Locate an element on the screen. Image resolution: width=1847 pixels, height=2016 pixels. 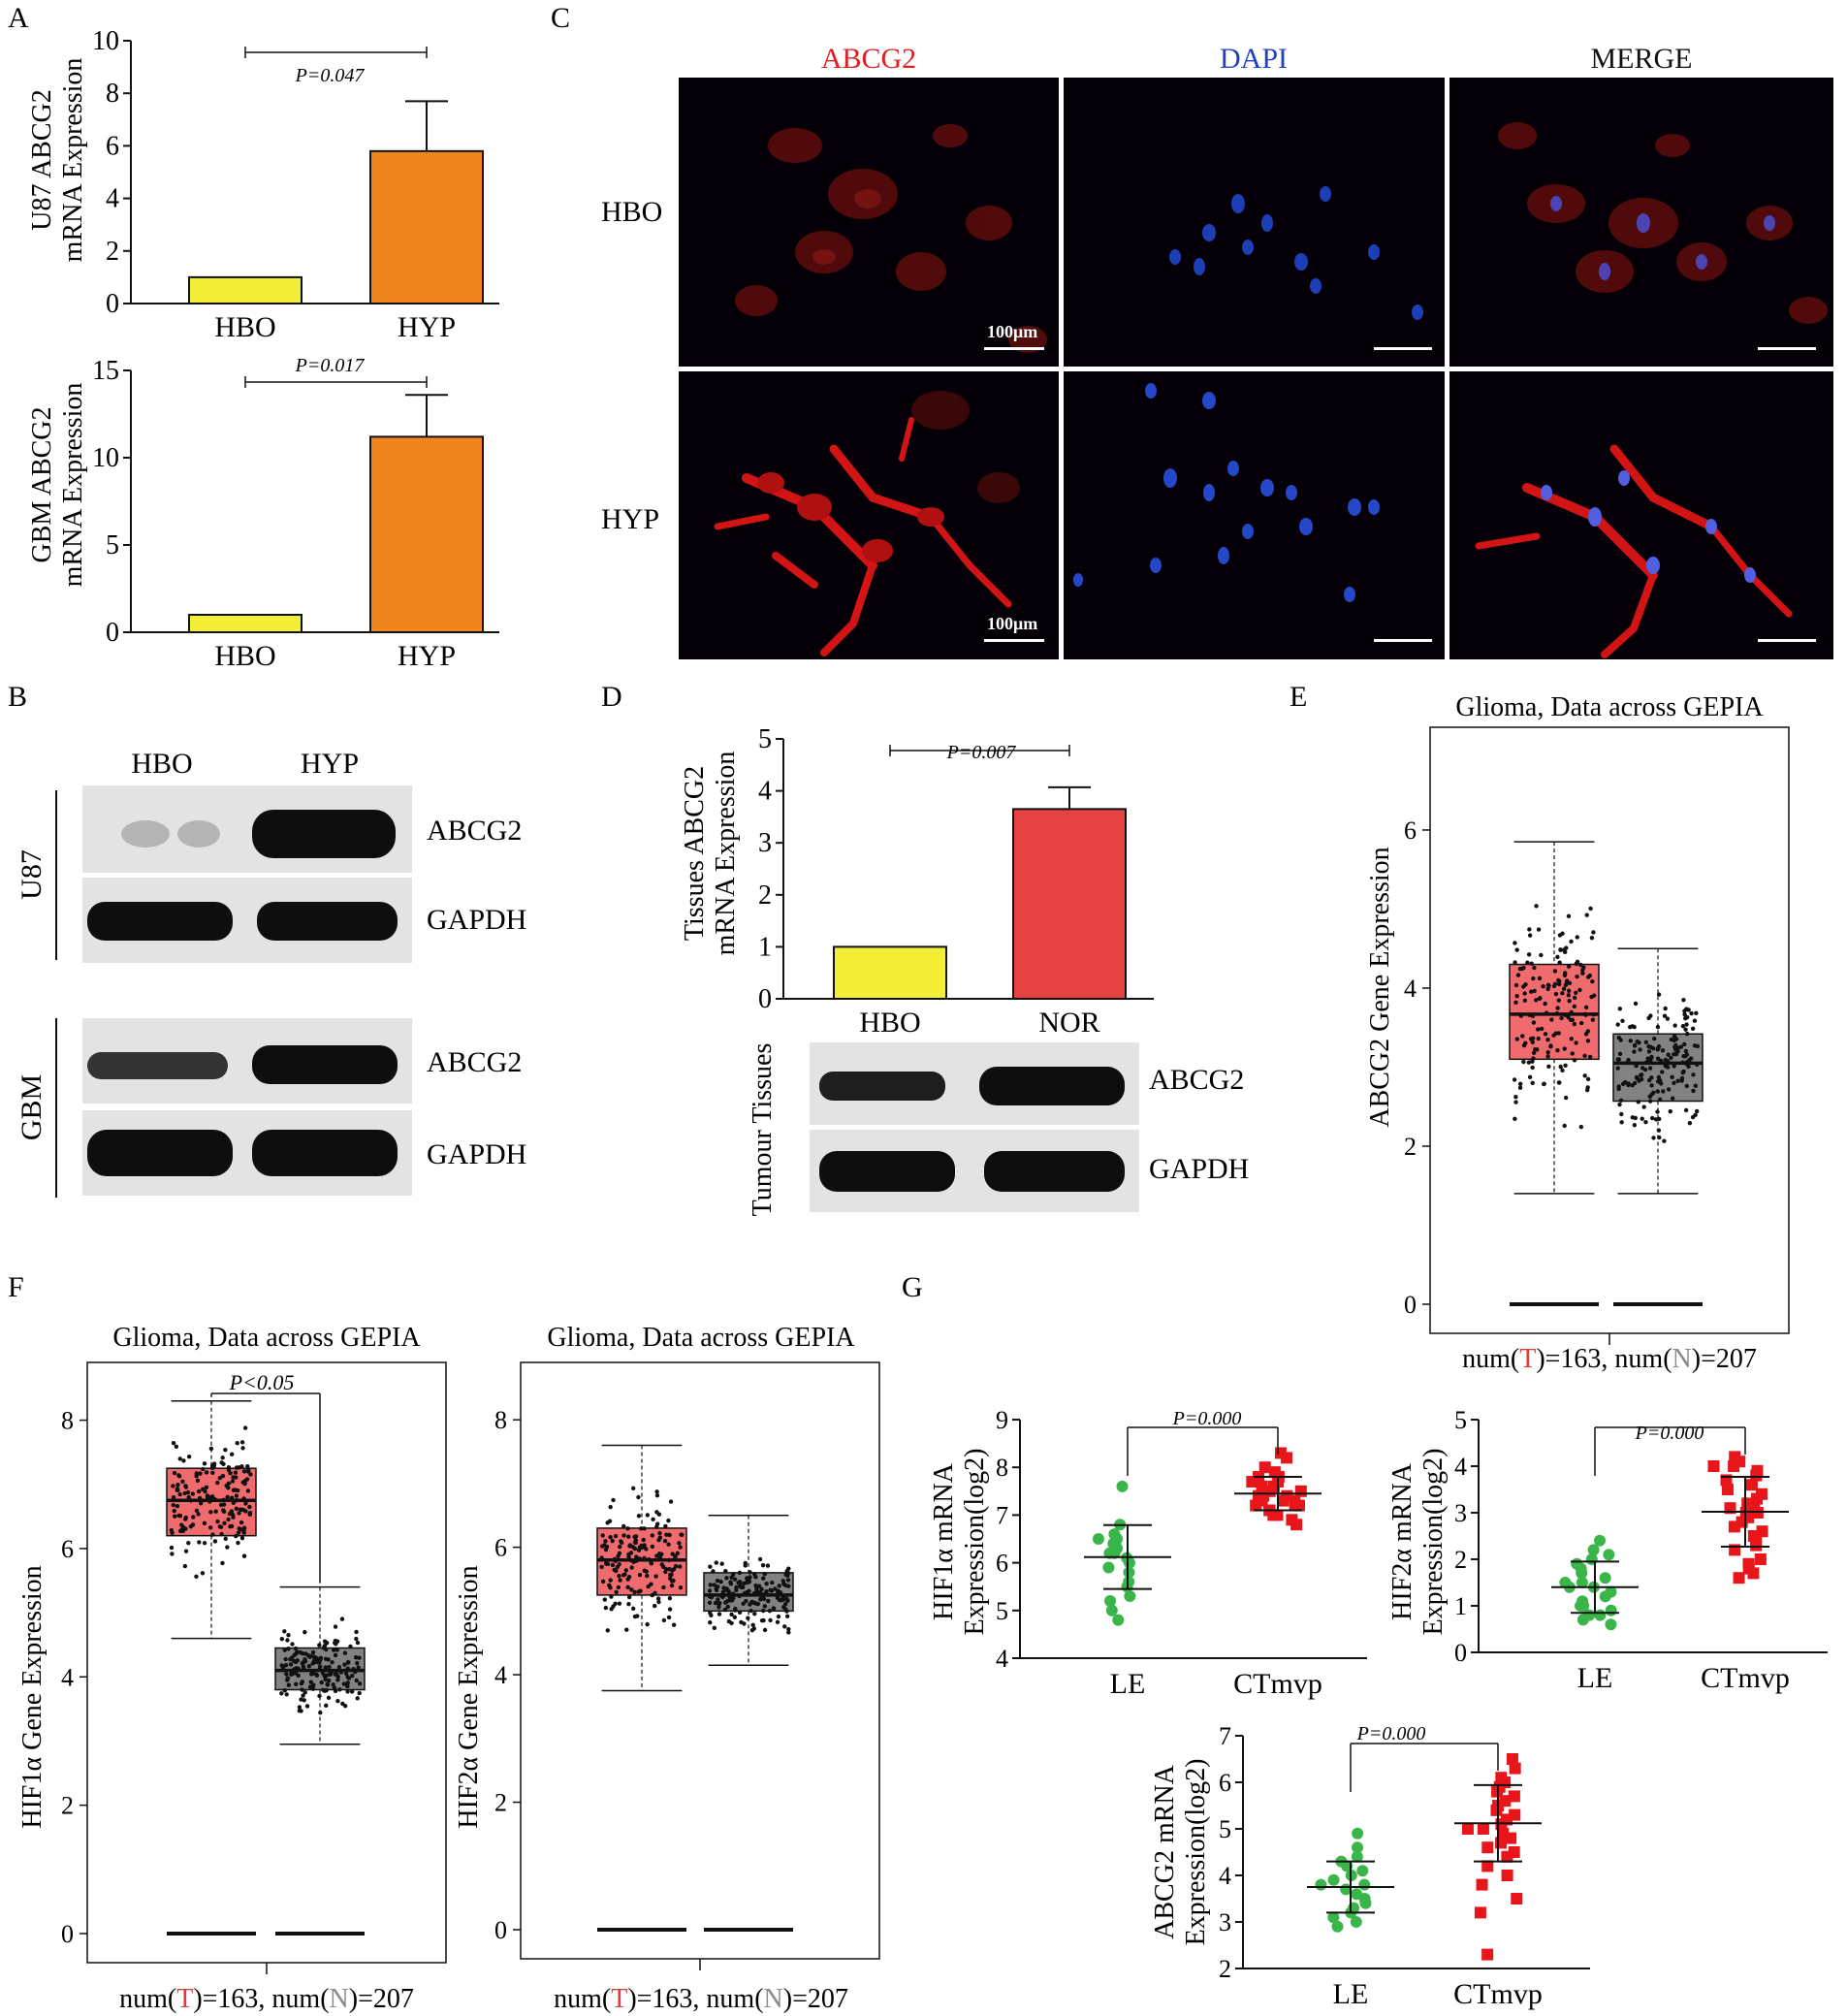
column-label-hbo: HBO is located at coordinates (161, 764).